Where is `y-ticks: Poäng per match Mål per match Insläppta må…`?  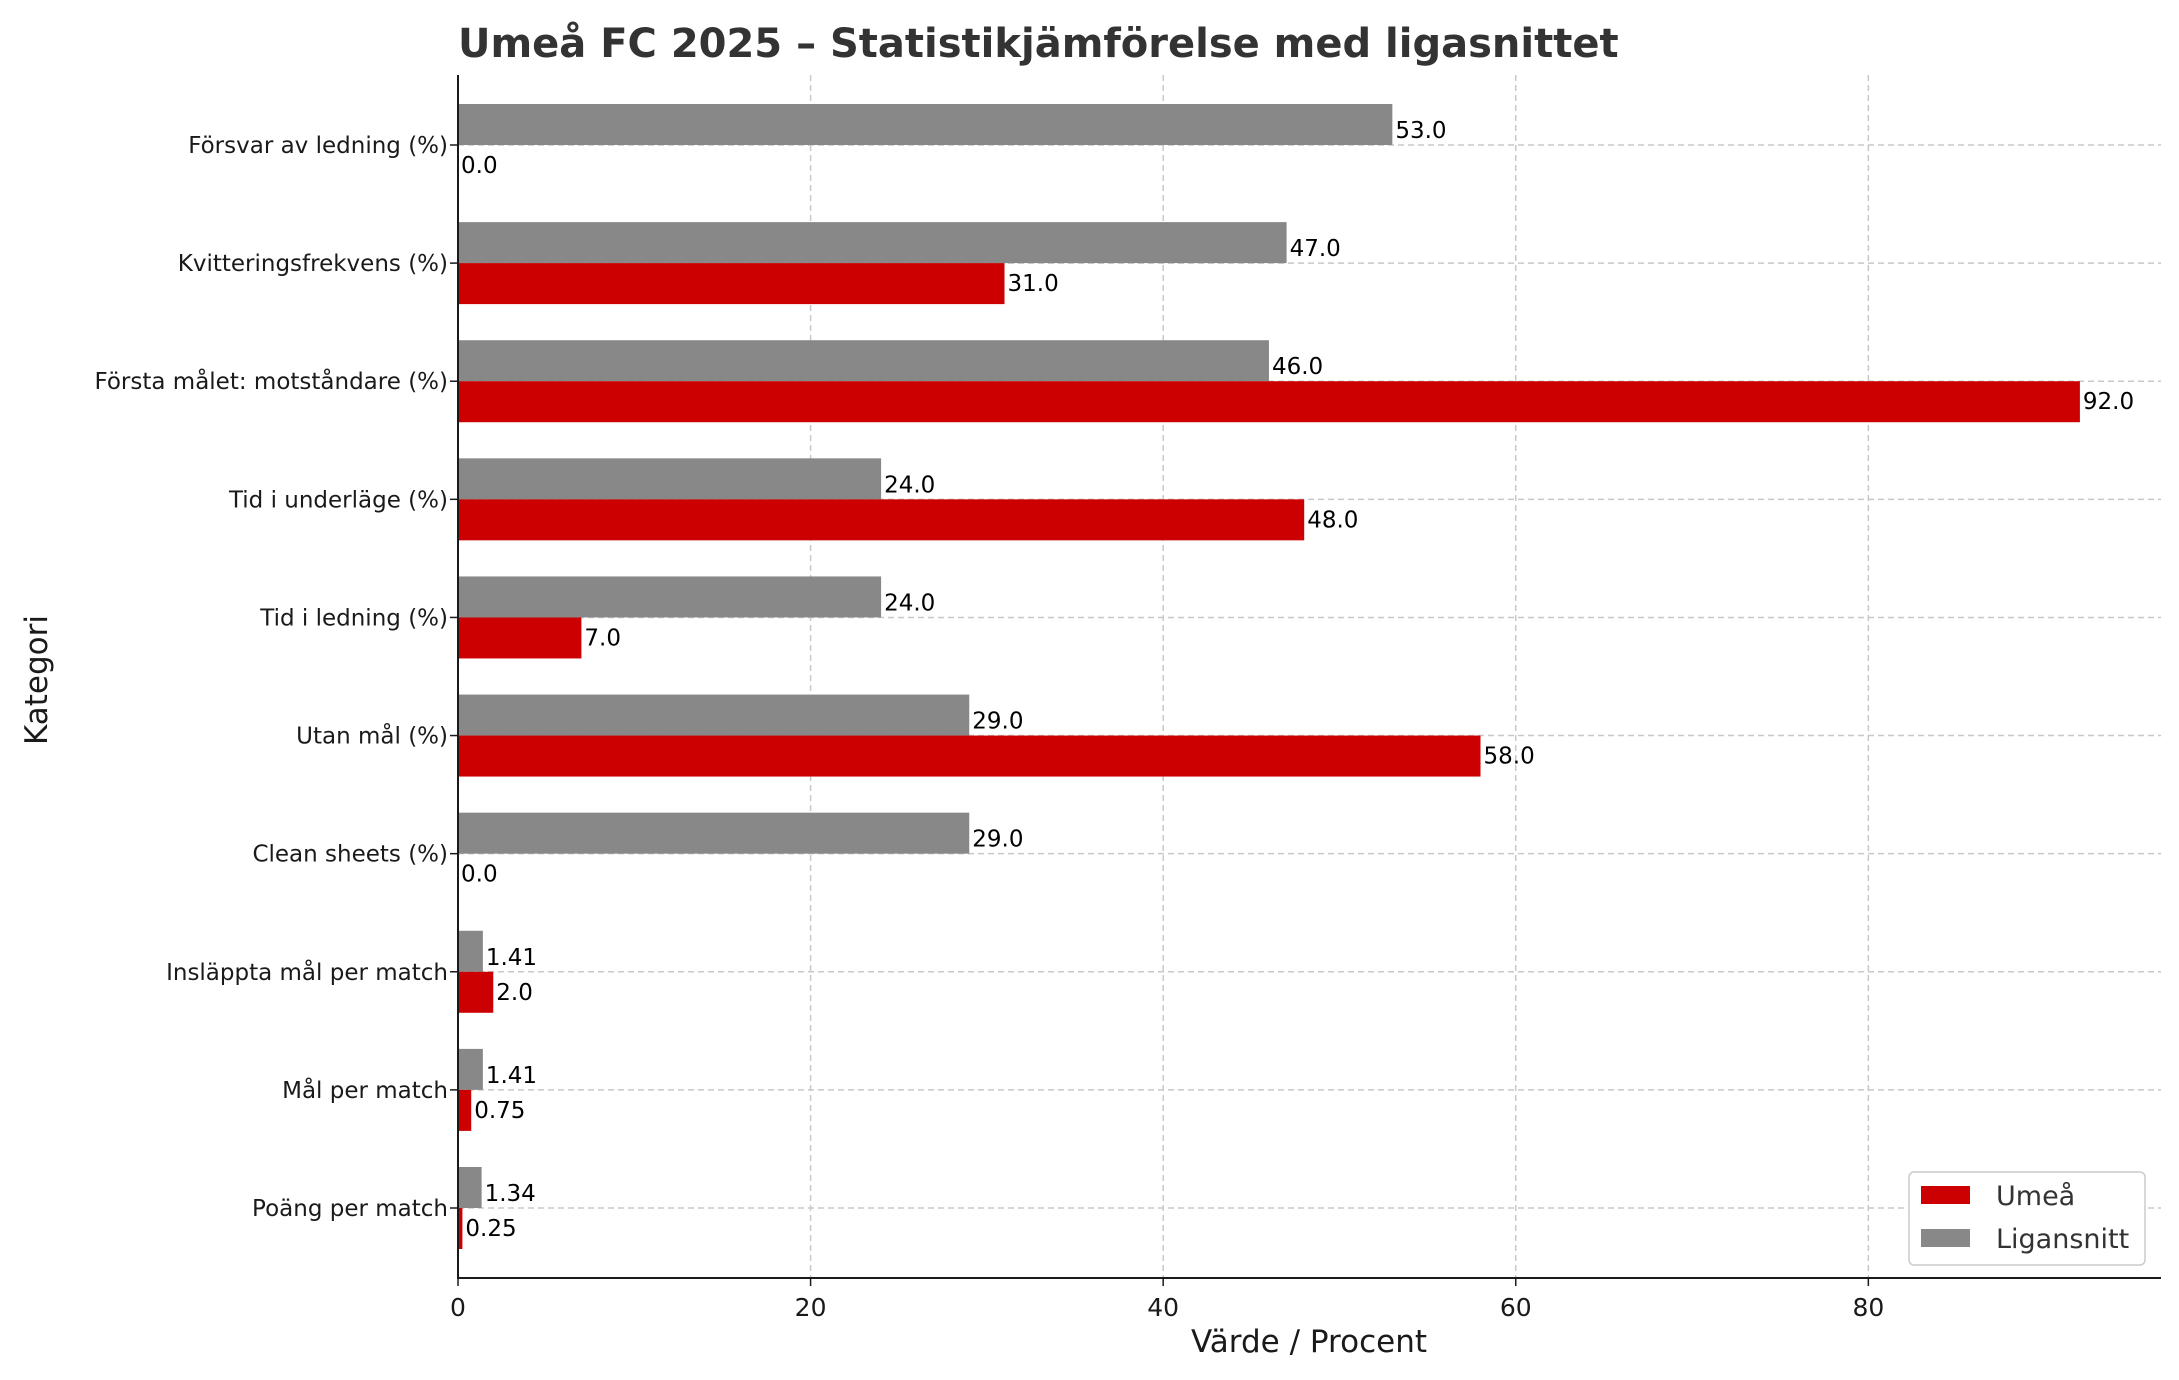 y-ticks: Poäng per match Mål per match Insläppta må… is located at coordinates (276, 677).